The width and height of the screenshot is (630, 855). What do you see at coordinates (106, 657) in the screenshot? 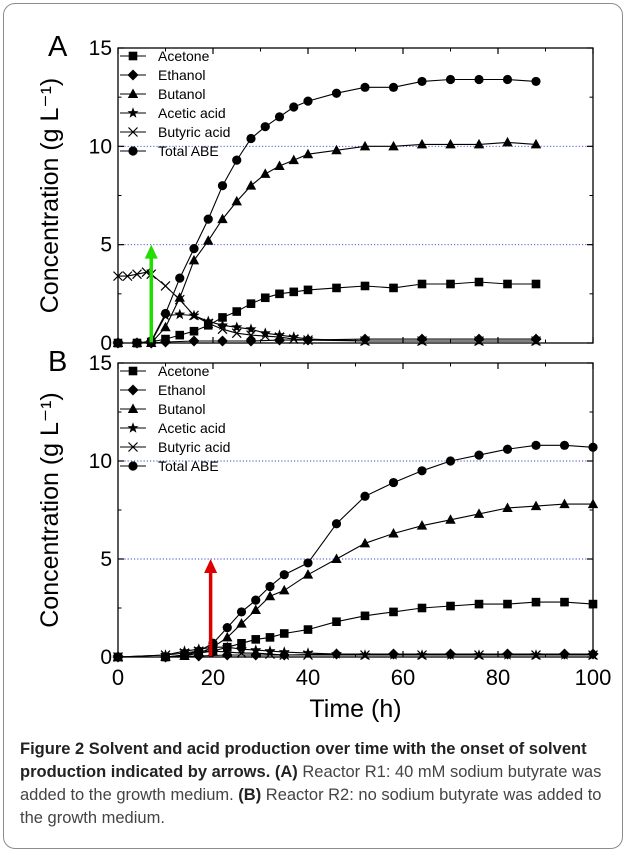
I see `y-tick-label: 0` at bounding box center [106, 657].